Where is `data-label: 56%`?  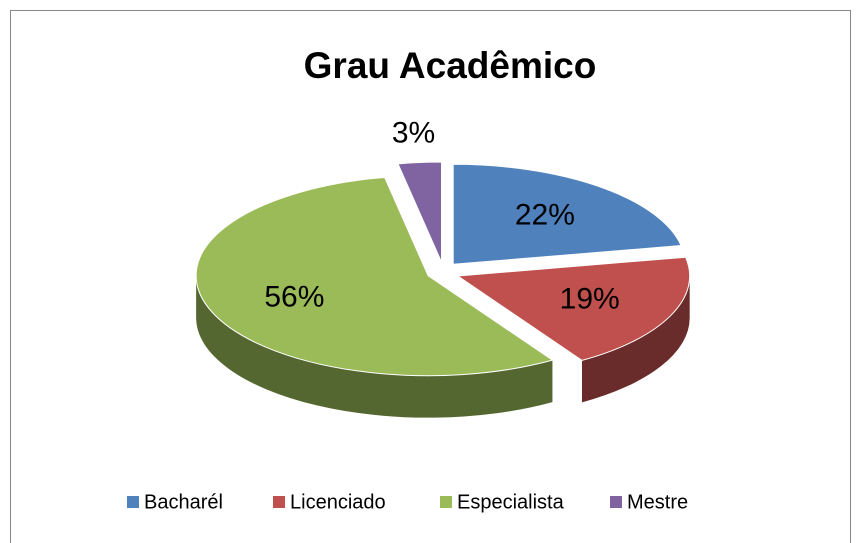 data-label: 56% is located at coordinates (294, 296).